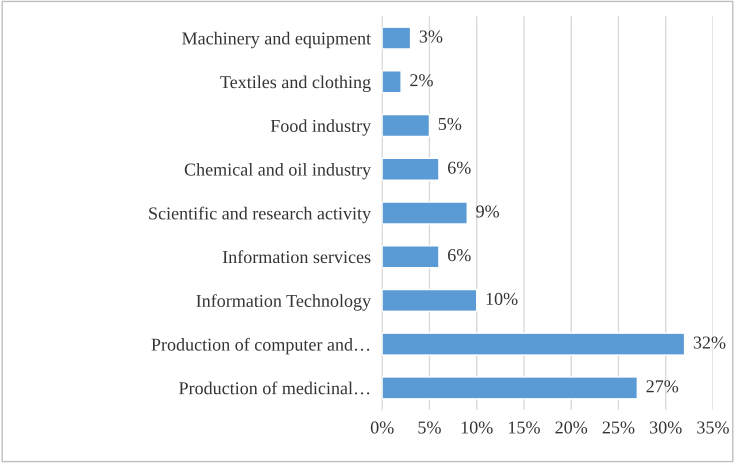 The height and width of the screenshot is (463, 735). Describe the element at coordinates (618, 427) in the screenshot. I see `x-tick-label: 25%` at that location.